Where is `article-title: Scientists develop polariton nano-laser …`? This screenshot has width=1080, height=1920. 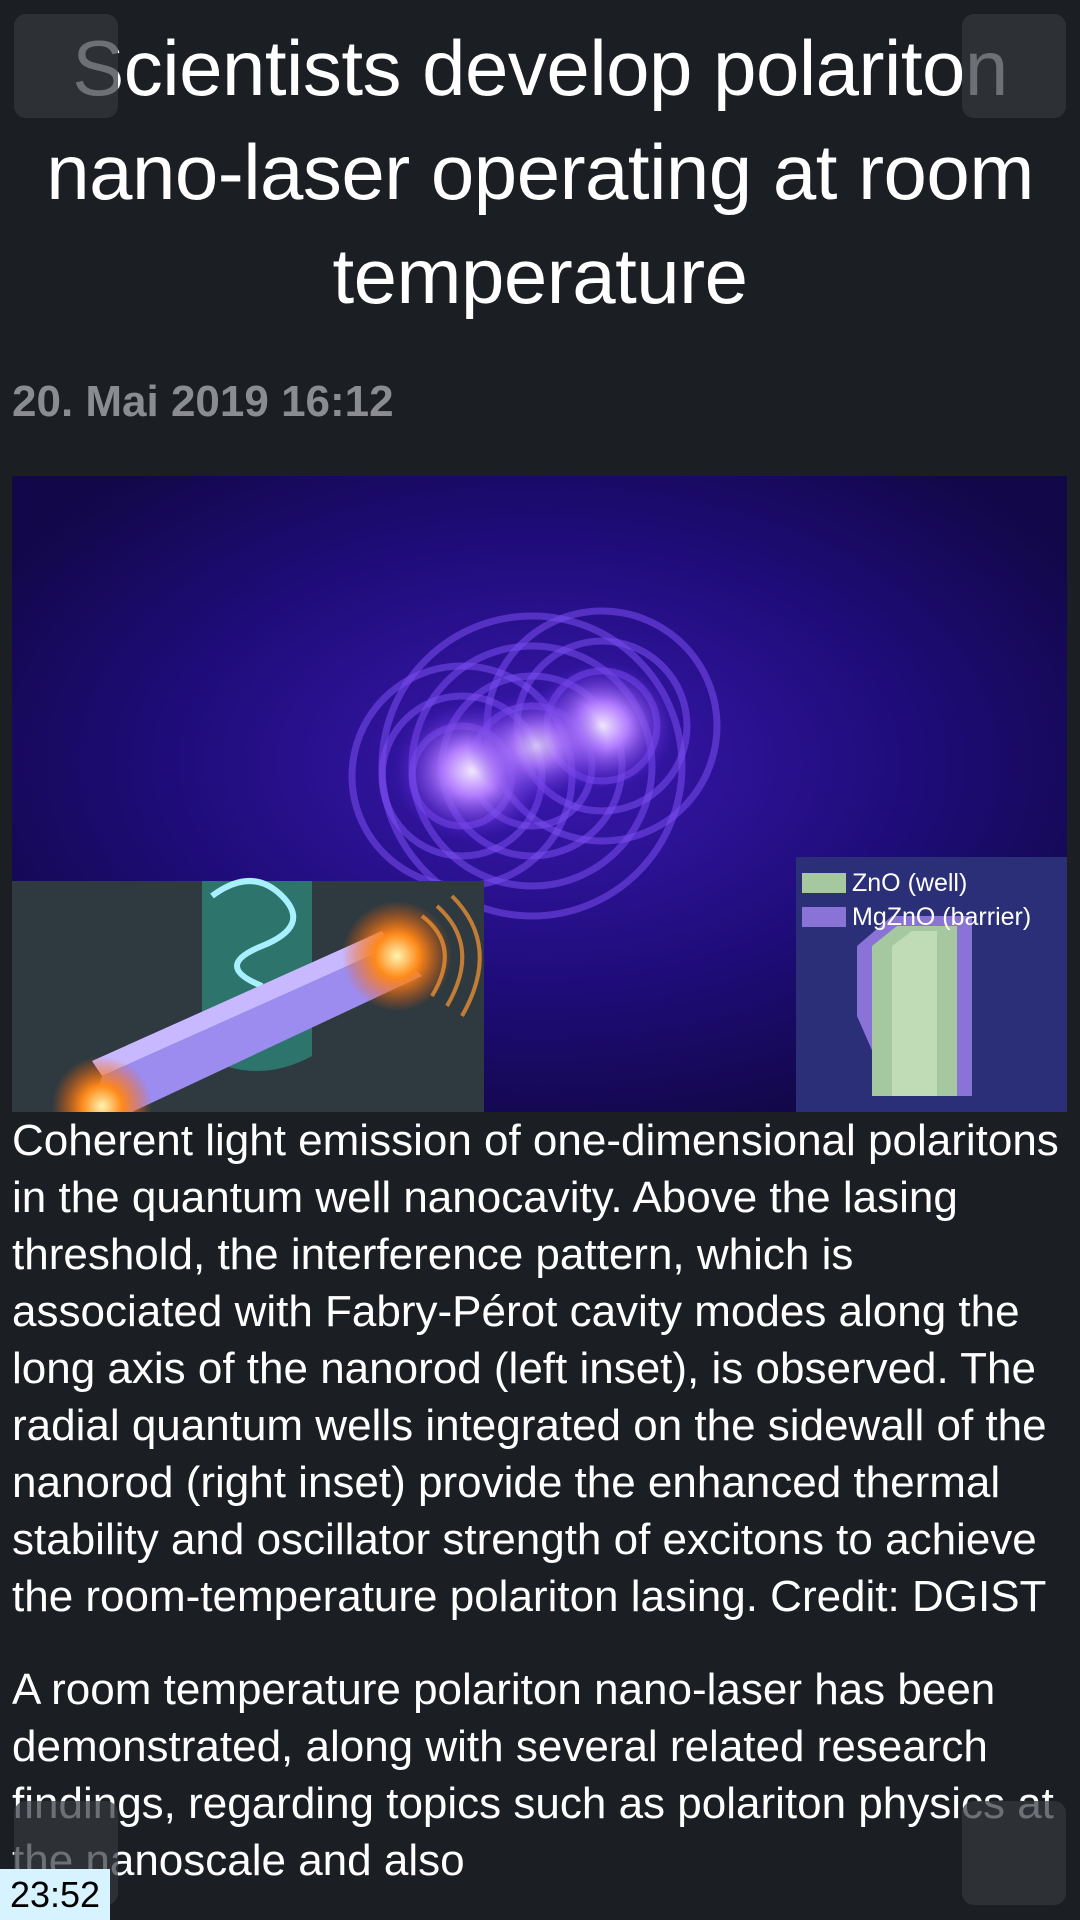
article-title: Scientists develop polariton nano-laser … is located at coordinates (540, 172).